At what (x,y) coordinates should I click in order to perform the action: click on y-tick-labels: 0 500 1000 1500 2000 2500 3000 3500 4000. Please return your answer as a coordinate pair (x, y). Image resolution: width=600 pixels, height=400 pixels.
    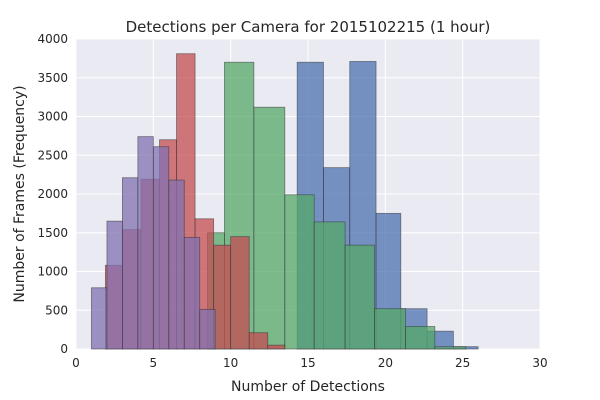
    Looking at the image, I should click on (52, 194).